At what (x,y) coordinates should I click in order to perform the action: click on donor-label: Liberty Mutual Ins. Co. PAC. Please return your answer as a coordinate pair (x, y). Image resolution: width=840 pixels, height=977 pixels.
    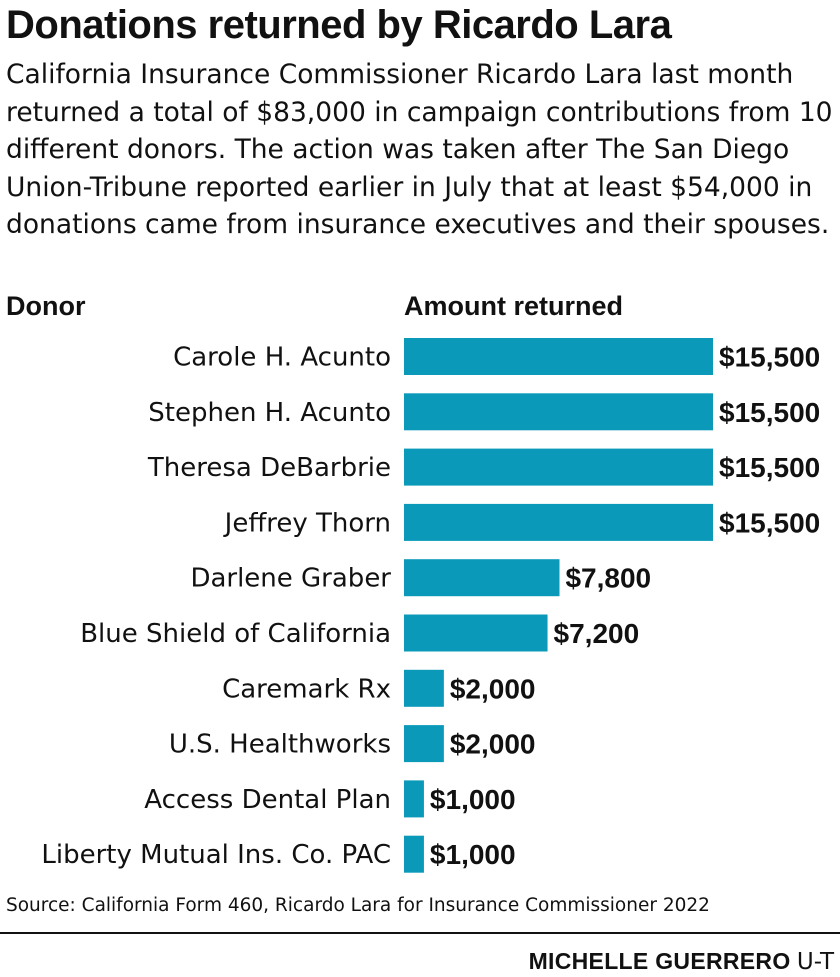
    Looking at the image, I should click on (216, 855).